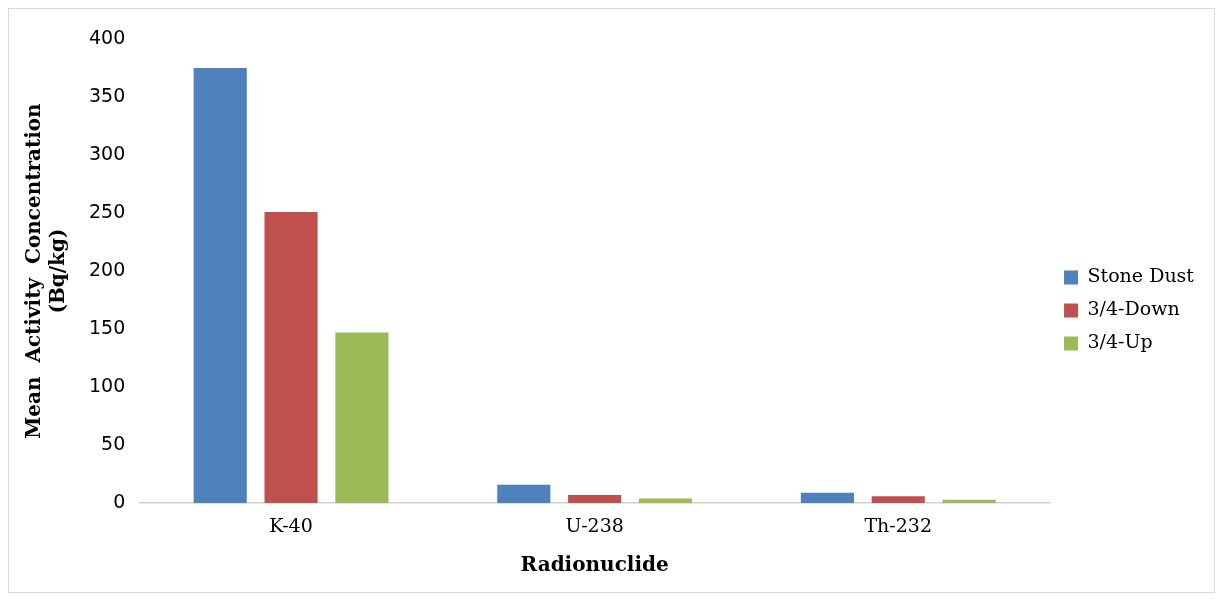 Image resolution: width=1223 pixels, height=599 pixels. I want to click on y-tick-label: 350, so click(107, 94).